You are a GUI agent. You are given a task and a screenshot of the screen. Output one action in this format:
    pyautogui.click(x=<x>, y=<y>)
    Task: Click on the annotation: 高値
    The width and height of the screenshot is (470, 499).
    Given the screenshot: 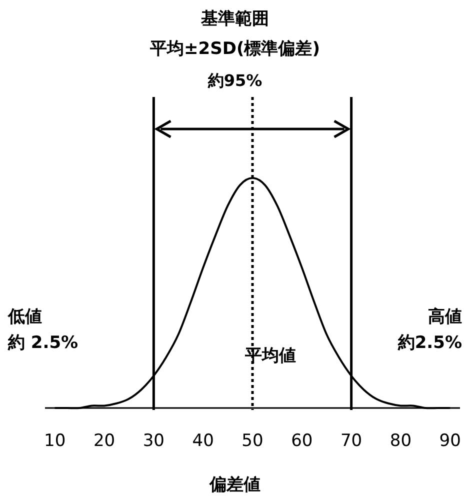 What is the action you would take?
    pyautogui.click(x=445, y=317)
    